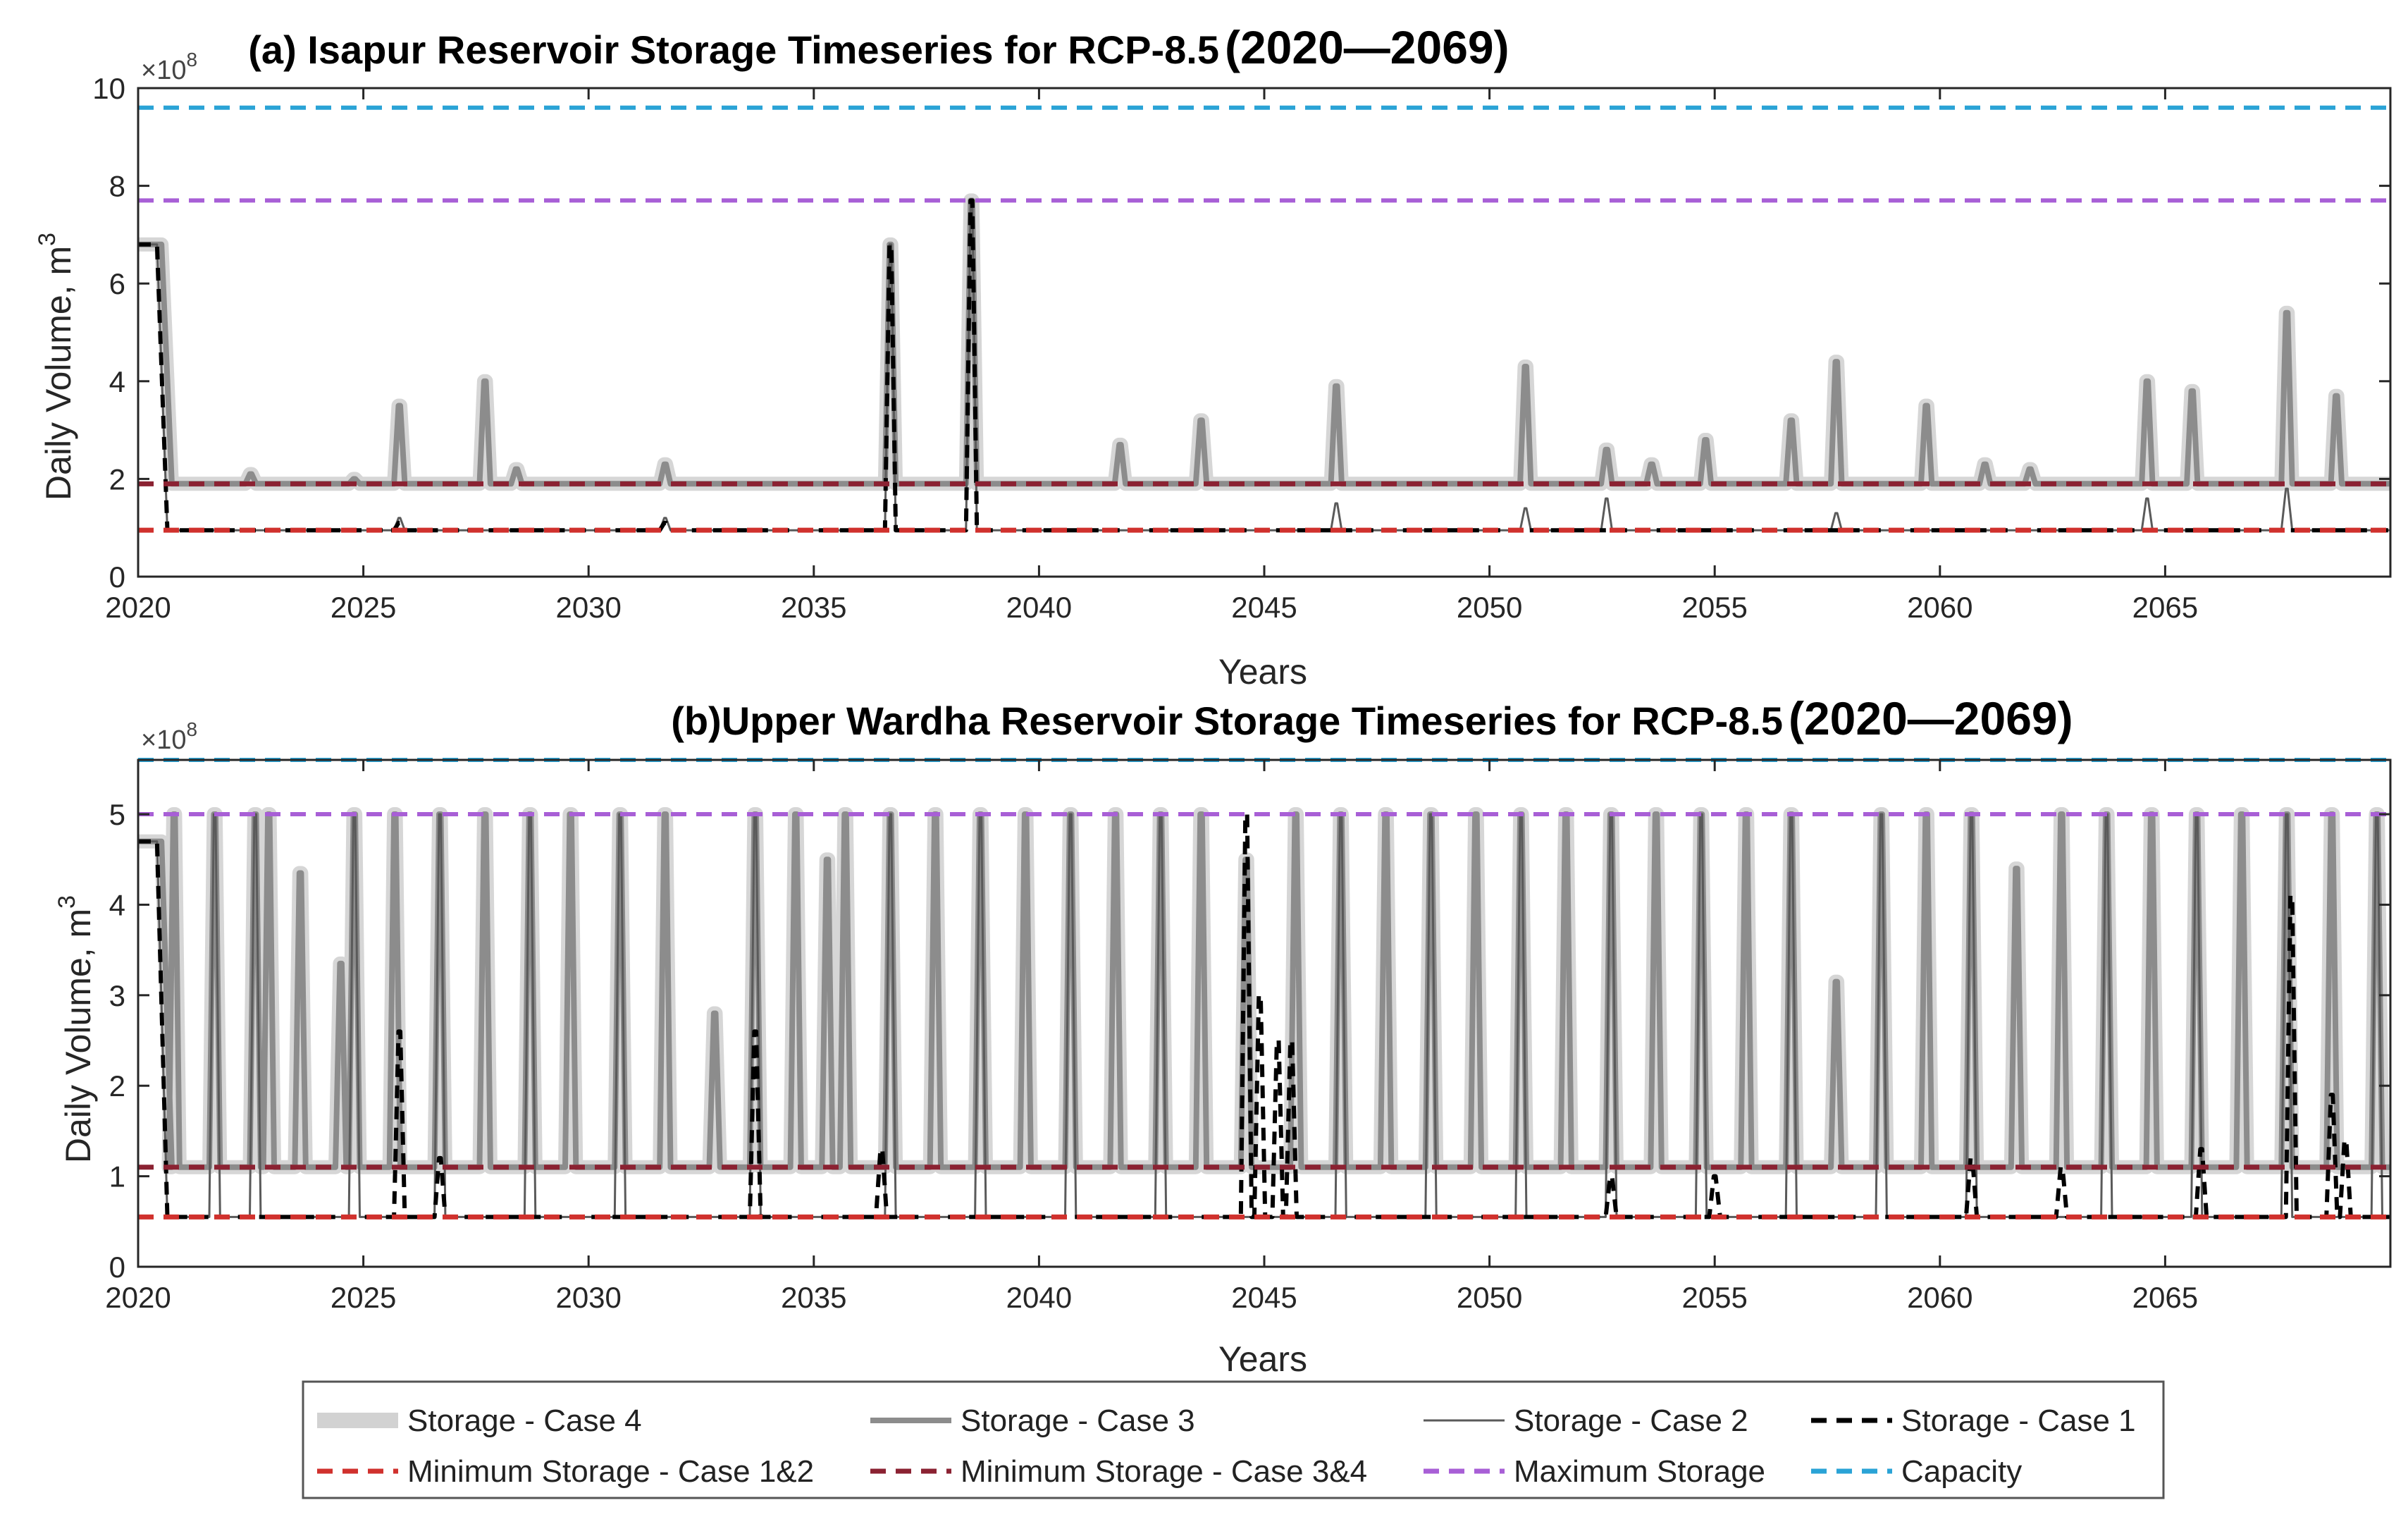  Describe the element at coordinates (117, 904) in the screenshot. I see `panel-b-ytick-label: 4` at that location.